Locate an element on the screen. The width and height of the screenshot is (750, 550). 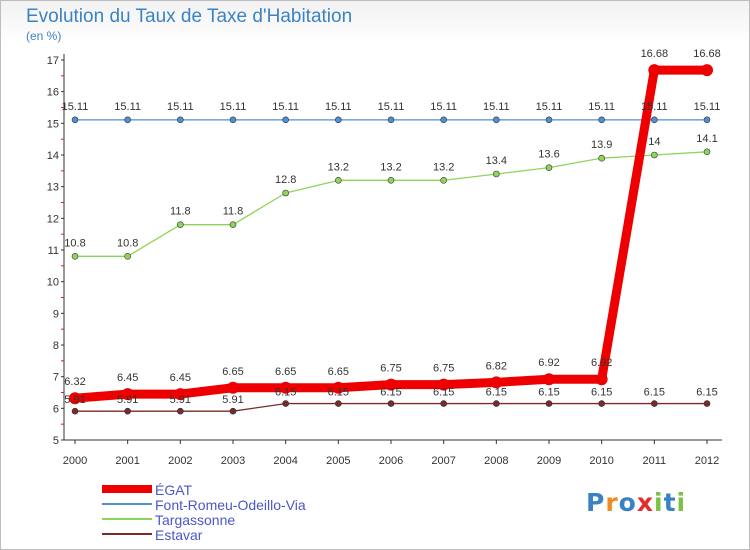
x-tick-label: 2010 is located at coordinates (601, 461).